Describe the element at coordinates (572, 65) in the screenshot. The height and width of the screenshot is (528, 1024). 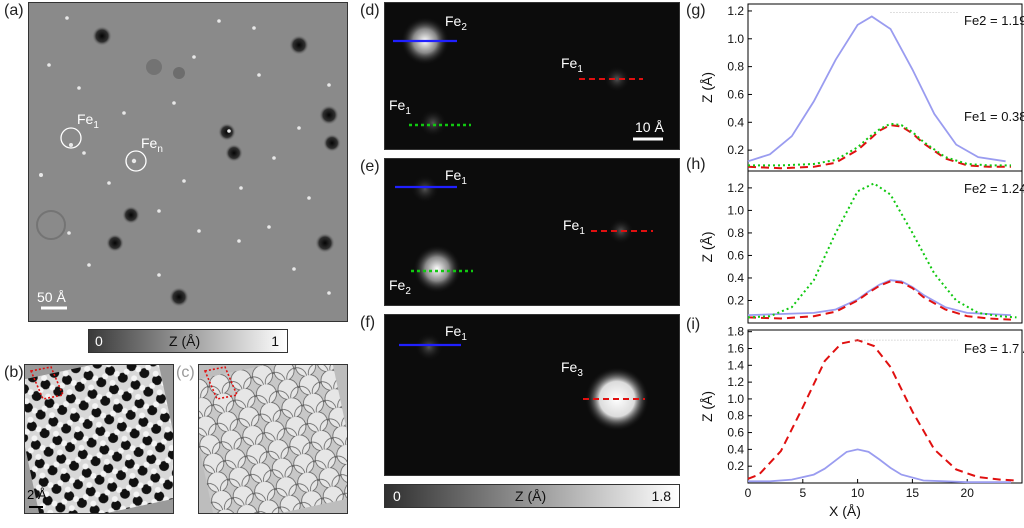
I see `label-fe1-d-right: Fe1` at that location.